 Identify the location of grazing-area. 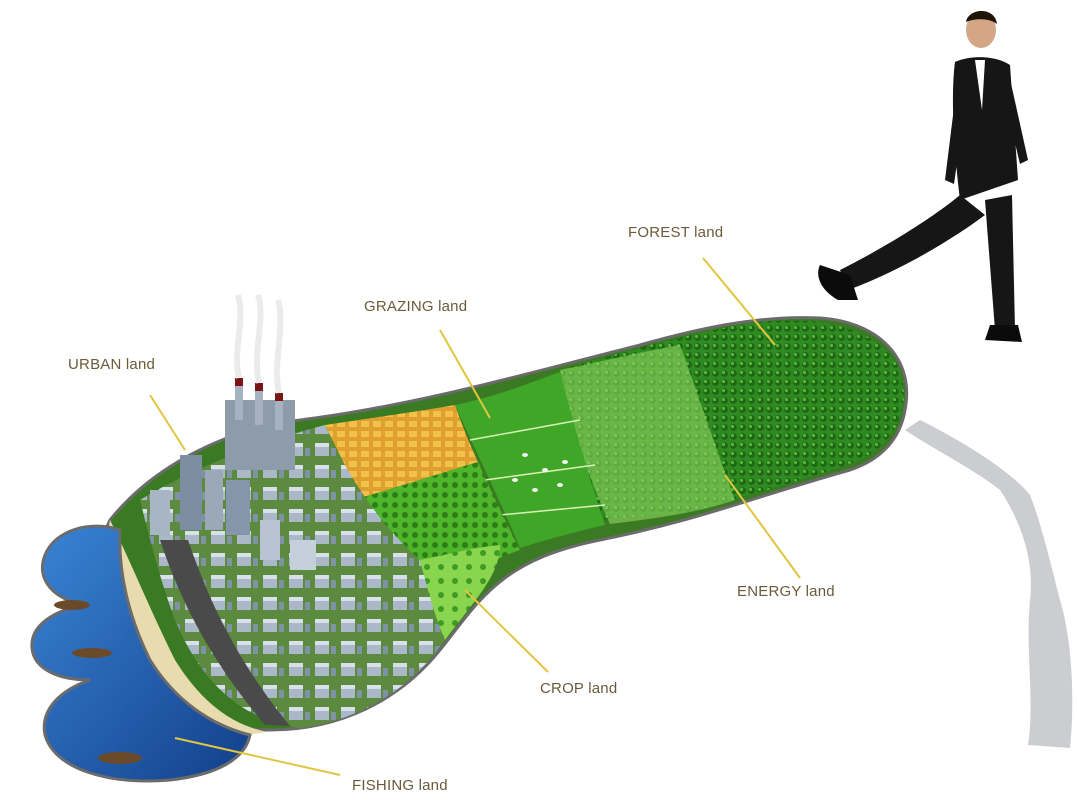
(530, 460).